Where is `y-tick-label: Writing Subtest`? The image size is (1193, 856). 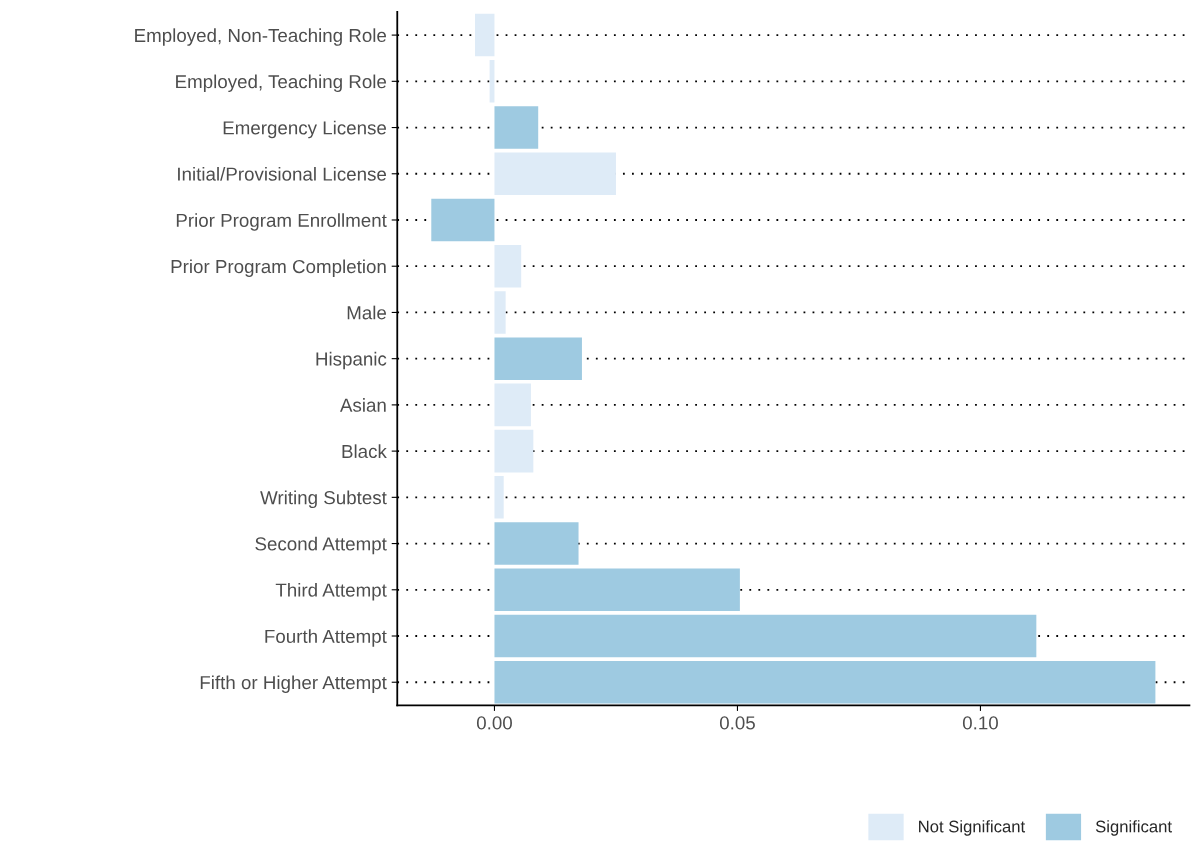 y-tick-label: Writing Subtest is located at coordinates (323, 499).